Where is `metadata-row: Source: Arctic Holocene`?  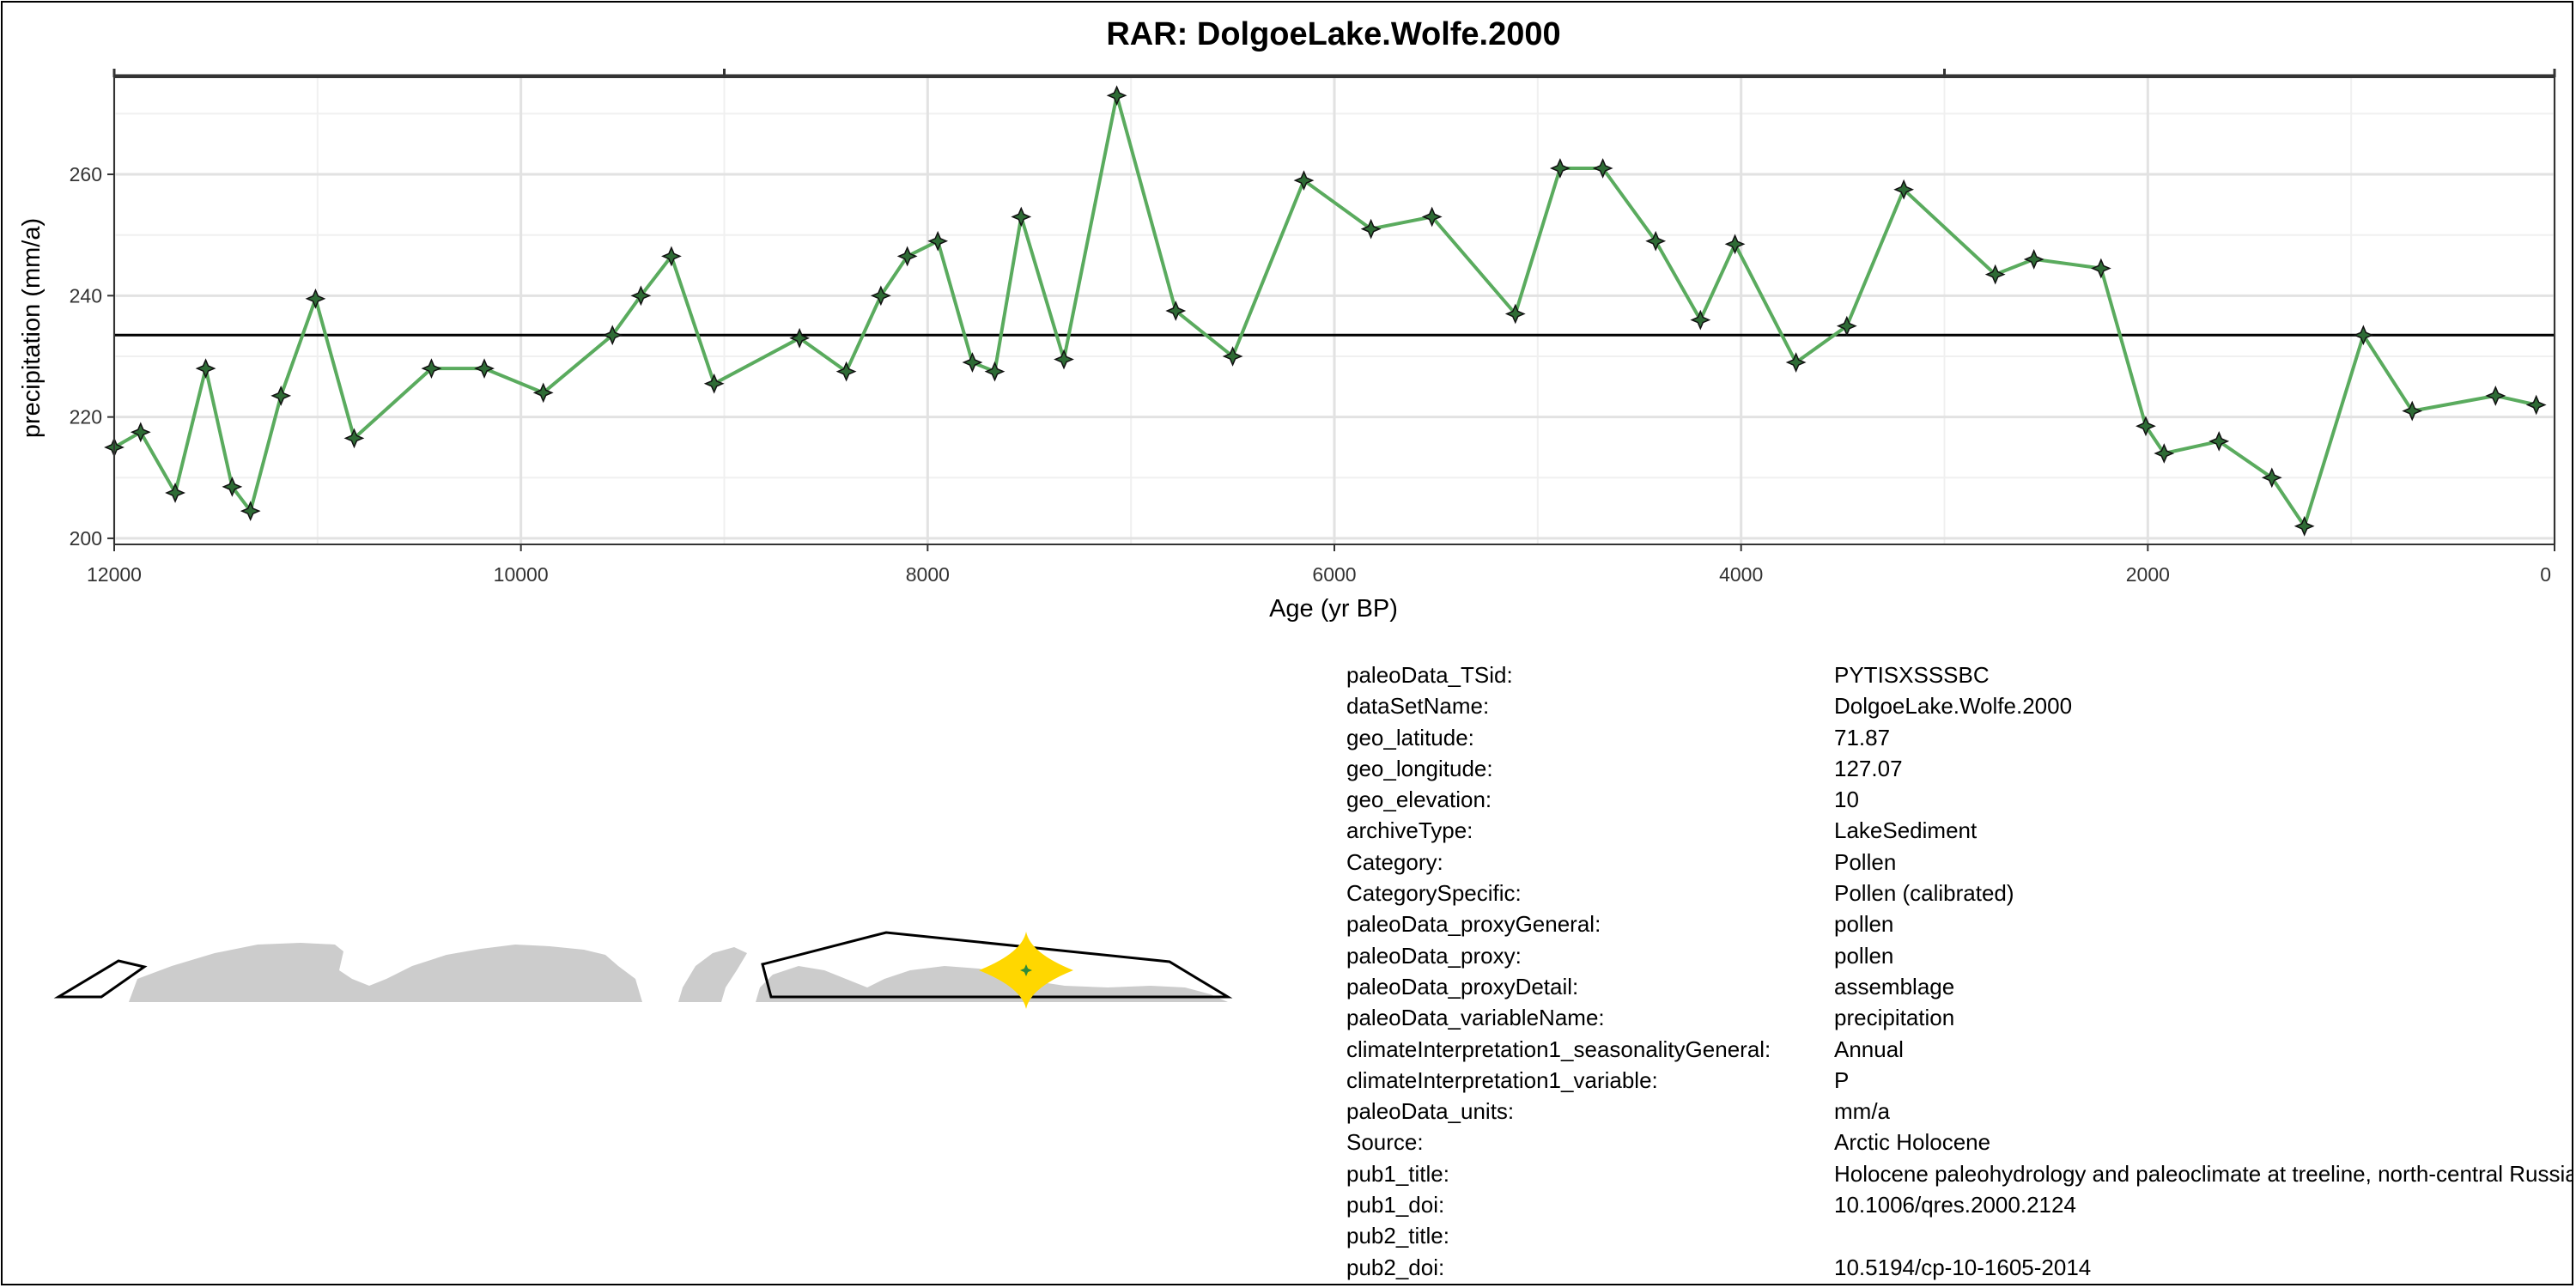 metadata-row: Source: Arctic Holocene is located at coordinates (1960, 1142).